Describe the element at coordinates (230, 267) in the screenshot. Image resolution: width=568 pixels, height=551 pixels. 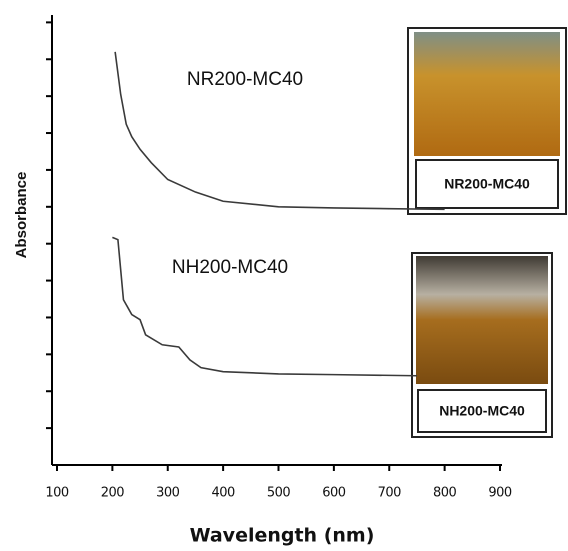
I see `series-label: NH200-MC40` at that location.